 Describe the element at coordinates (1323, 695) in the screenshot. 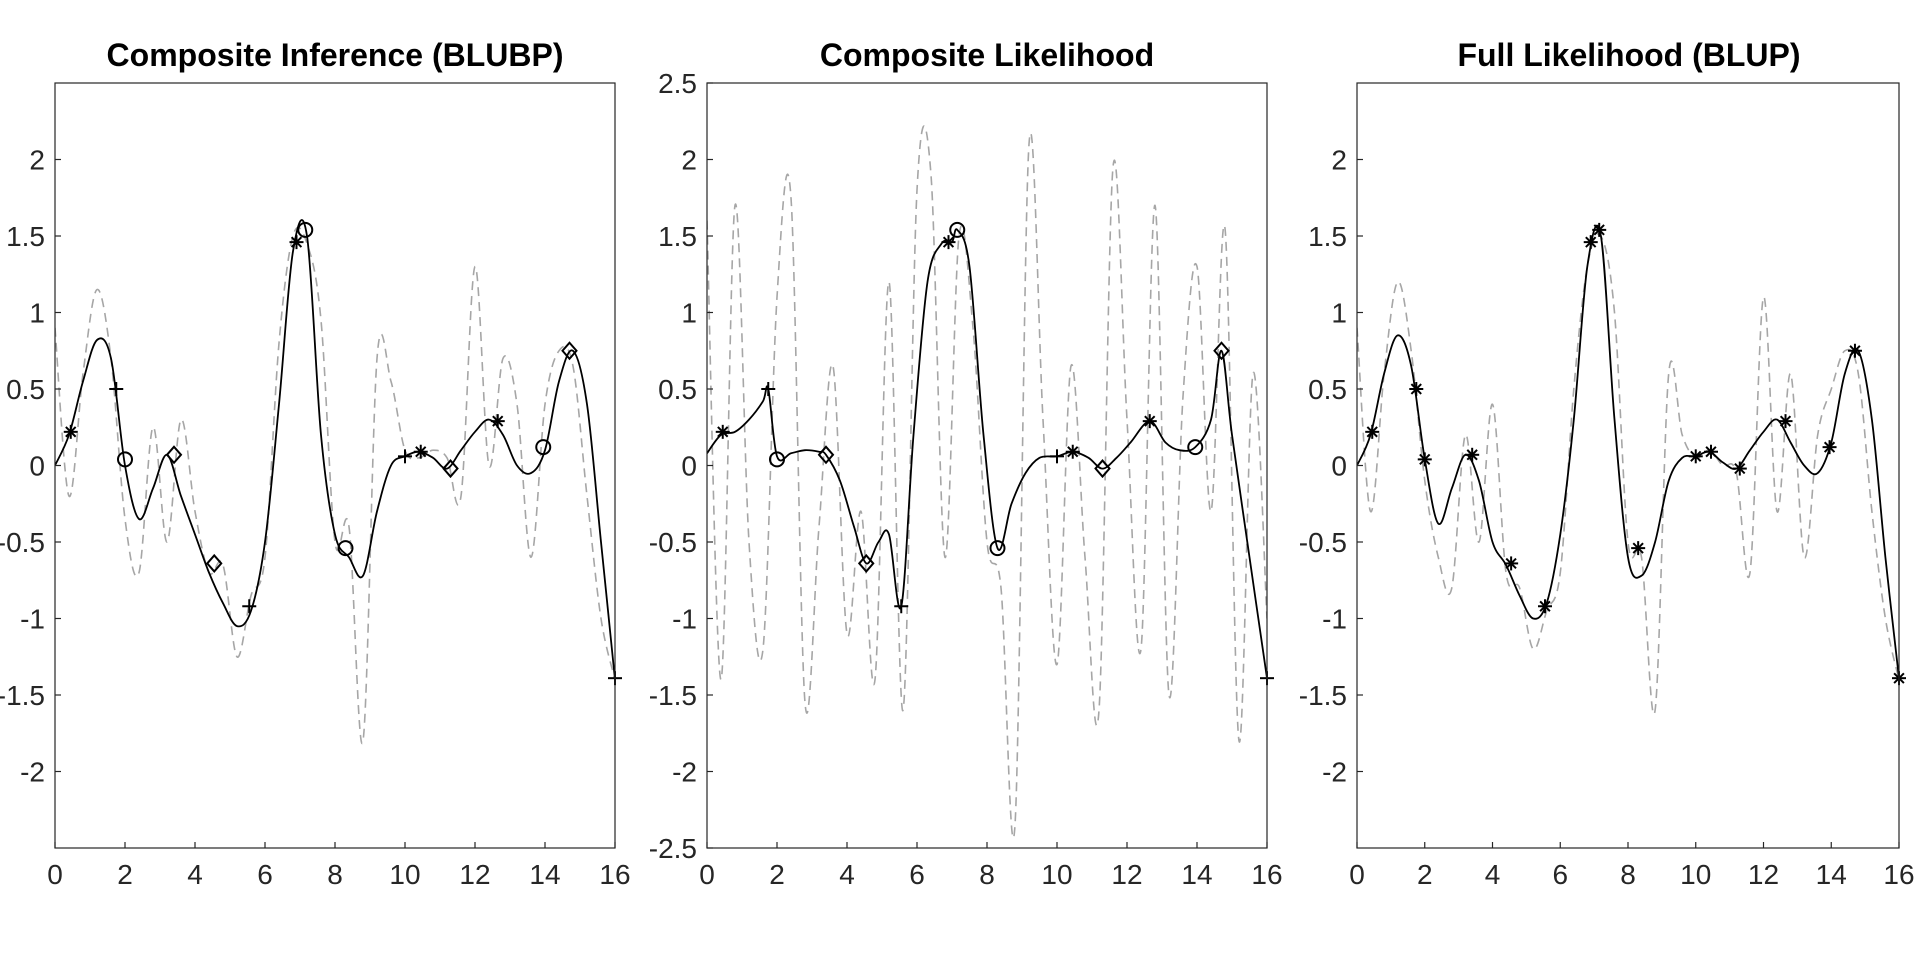

I see `y-tick-label: -1.5` at that location.